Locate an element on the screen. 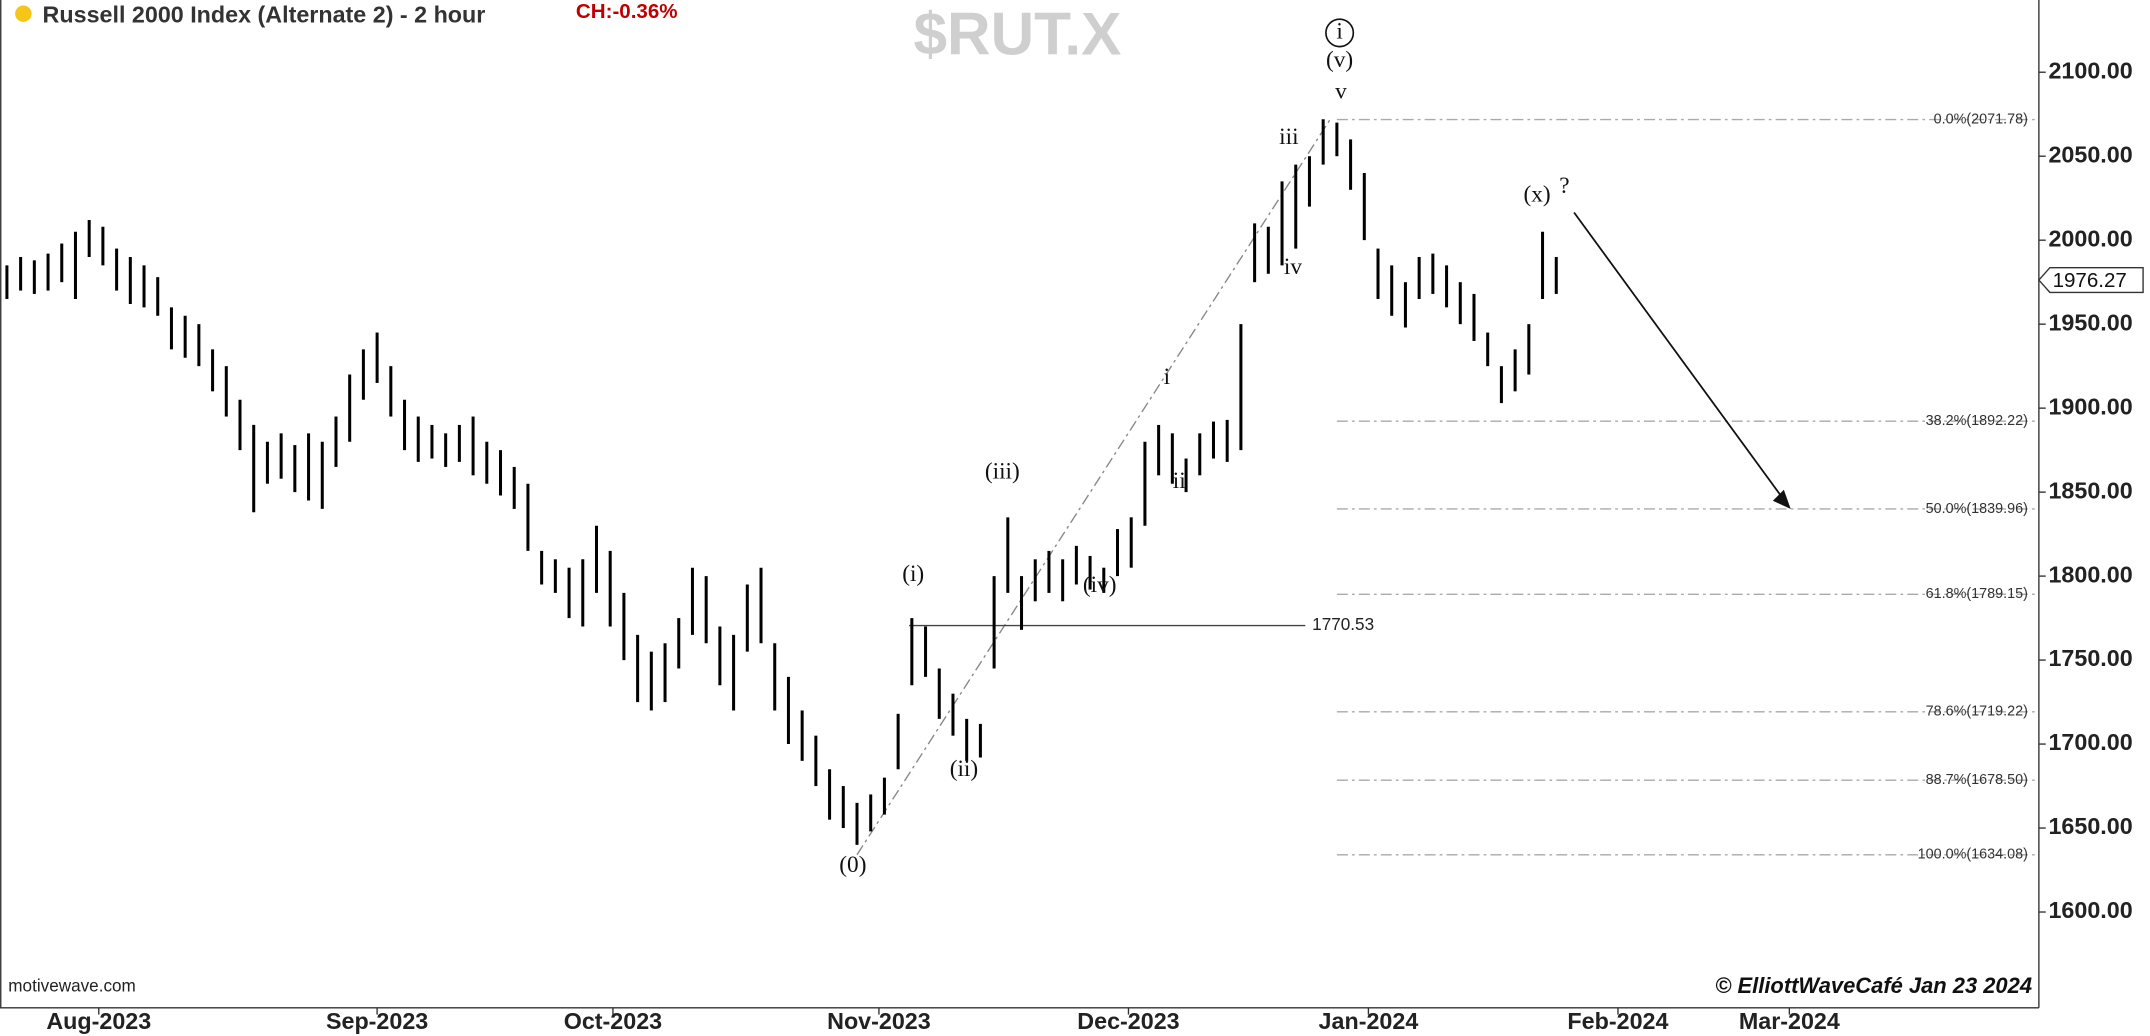 The width and height of the screenshot is (2150, 1036). y-tick-label: 1900.00 is located at coordinates (2090, 406).